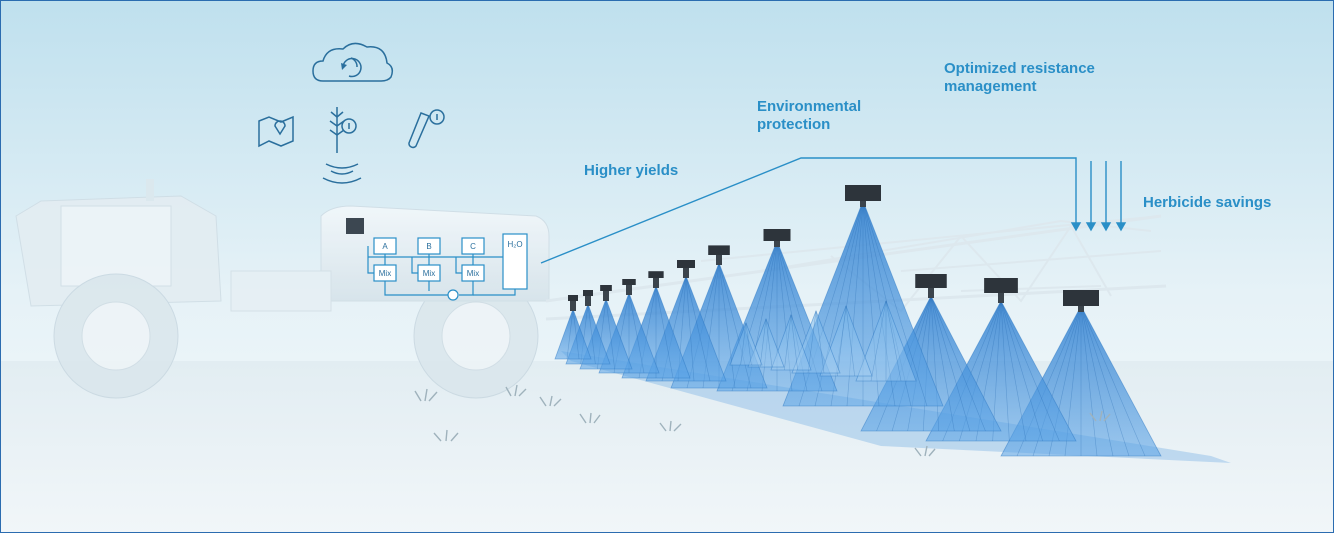 This screenshot has height=533, width=1334. What do you see at coordinates (343, 130) in the screenshot?
I see `crop-info-icon` at bounding box center [343, 130].